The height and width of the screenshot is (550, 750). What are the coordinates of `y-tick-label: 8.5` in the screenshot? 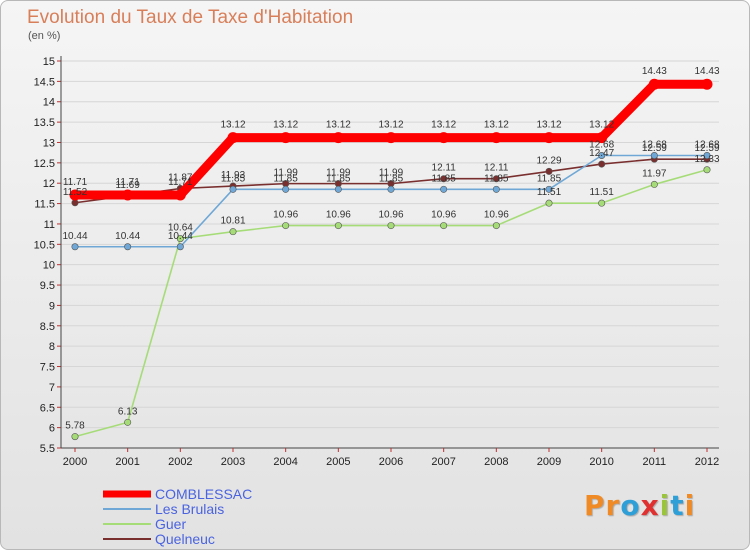 It's located at (47, 327).